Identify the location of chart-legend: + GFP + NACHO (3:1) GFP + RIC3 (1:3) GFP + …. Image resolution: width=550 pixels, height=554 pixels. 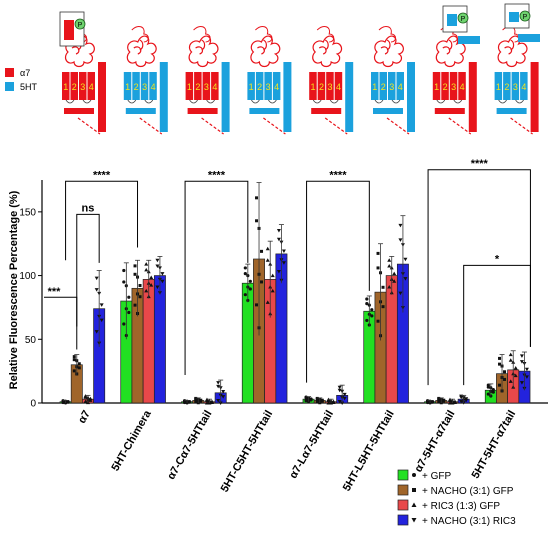
(456, 498).